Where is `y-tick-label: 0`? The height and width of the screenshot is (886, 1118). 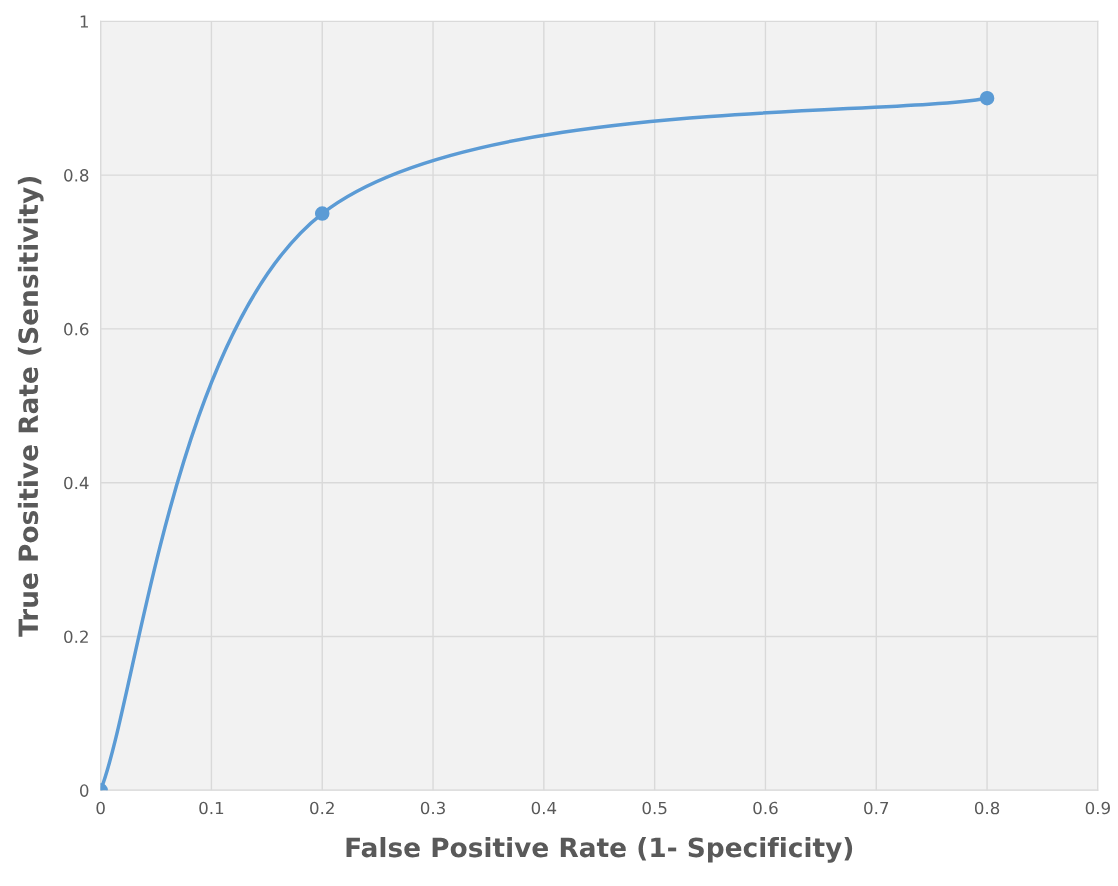
y-tick-label: 0 is located at coordinates (84, 790).